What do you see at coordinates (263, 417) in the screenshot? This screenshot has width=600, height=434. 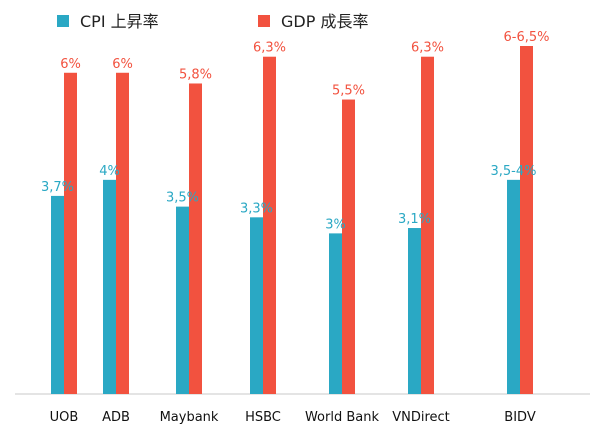 I see `x-tick-label-hsbc: HSBC` at bounding box center [263, 417].